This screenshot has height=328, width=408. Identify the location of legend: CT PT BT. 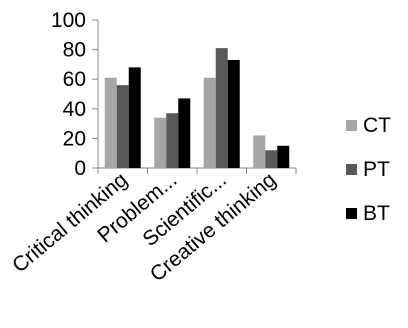
(368, 169).